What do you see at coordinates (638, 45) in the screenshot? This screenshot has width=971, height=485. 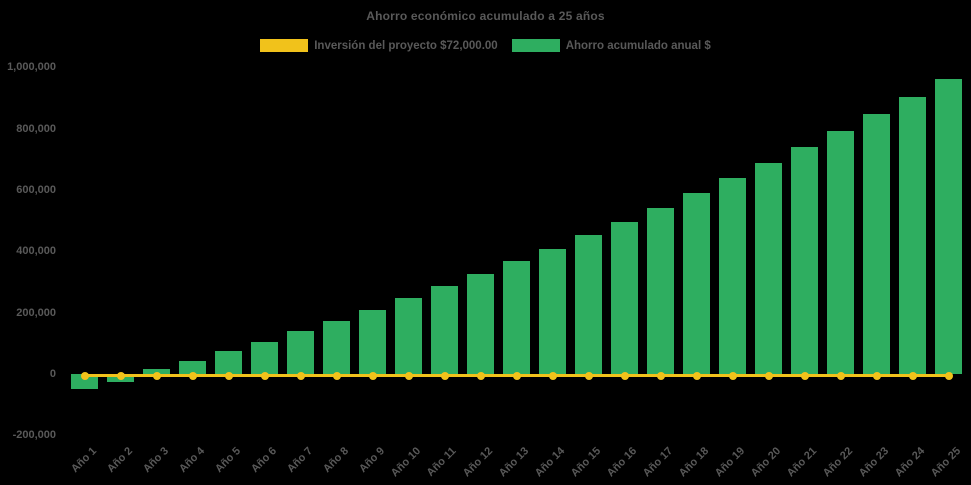 I see `legend-label-savings: Ahorro acumulado anual $` at bounding box center [638, 45].